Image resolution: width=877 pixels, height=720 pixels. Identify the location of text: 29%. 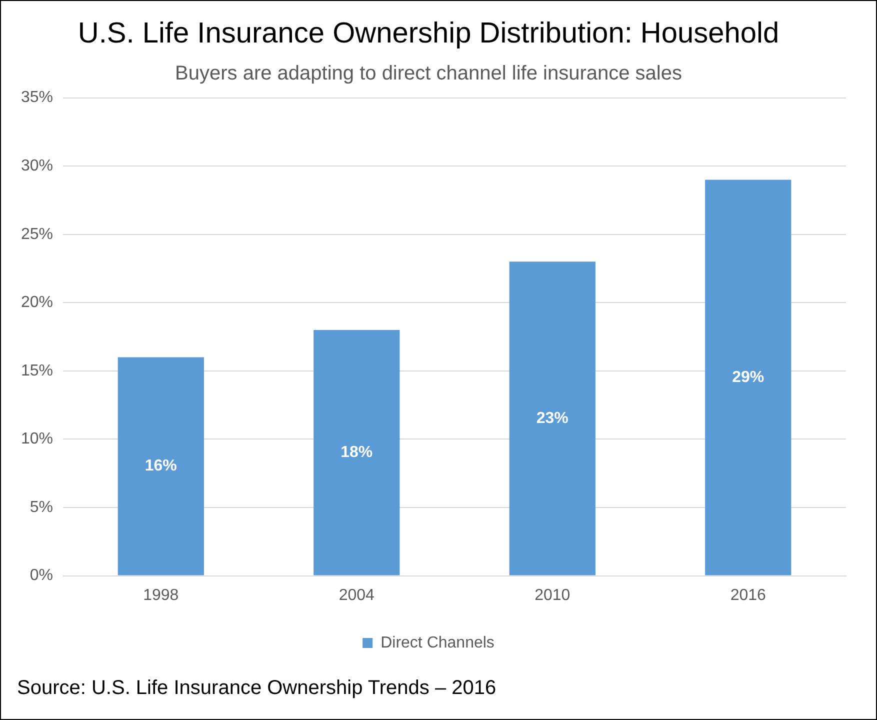
(748, 377).